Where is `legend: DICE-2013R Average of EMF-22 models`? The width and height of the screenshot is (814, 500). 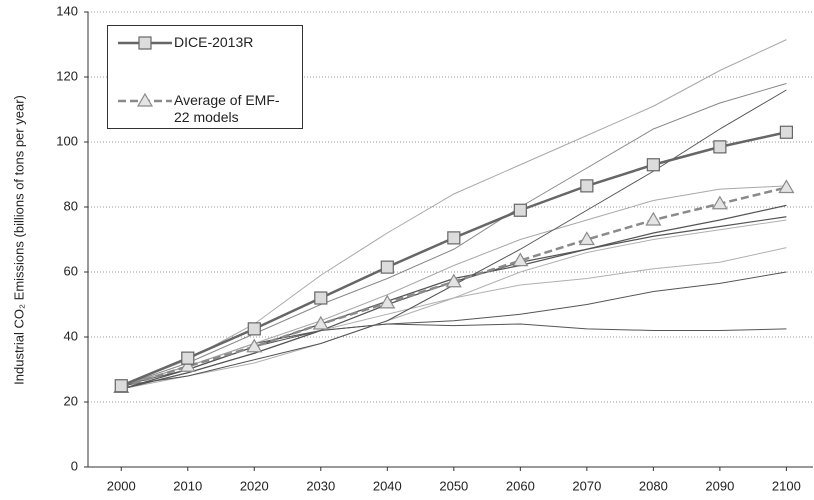
legend: DICE-2013R Average of EMF-22 models is located at coordinates (205, 77).